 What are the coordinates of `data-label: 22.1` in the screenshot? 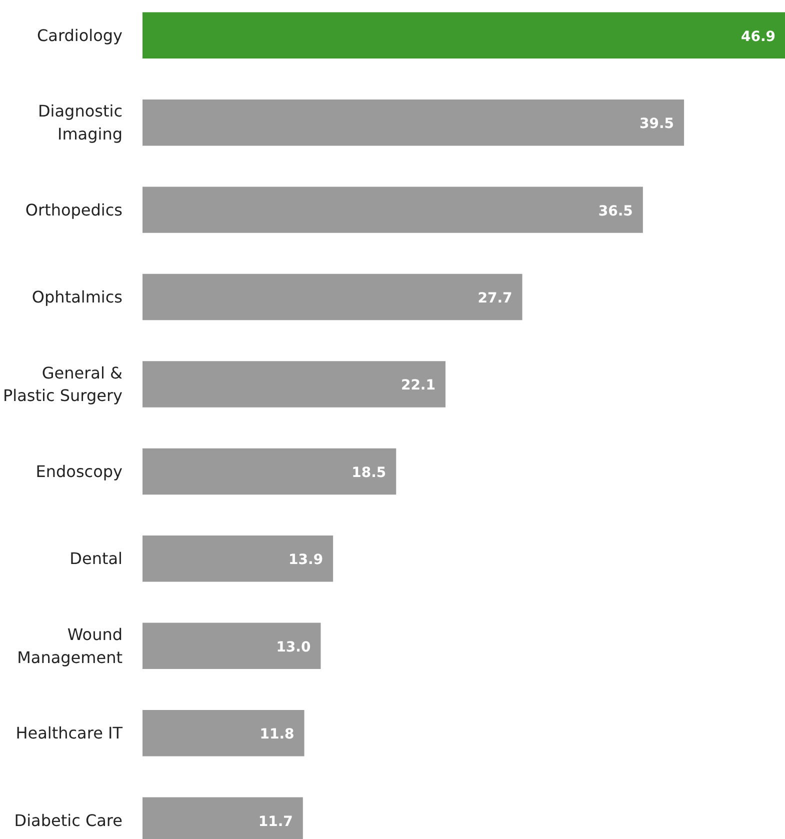 It's located at (418, 386).